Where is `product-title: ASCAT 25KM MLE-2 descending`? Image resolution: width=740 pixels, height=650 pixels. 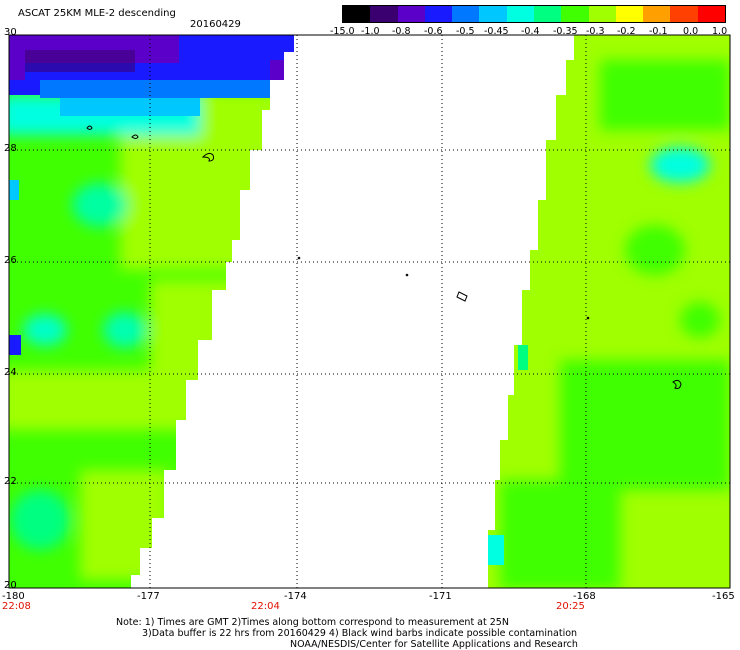
product-title: ASCAT 25KM MLE-2 descending is located at coordinates (97, 13).